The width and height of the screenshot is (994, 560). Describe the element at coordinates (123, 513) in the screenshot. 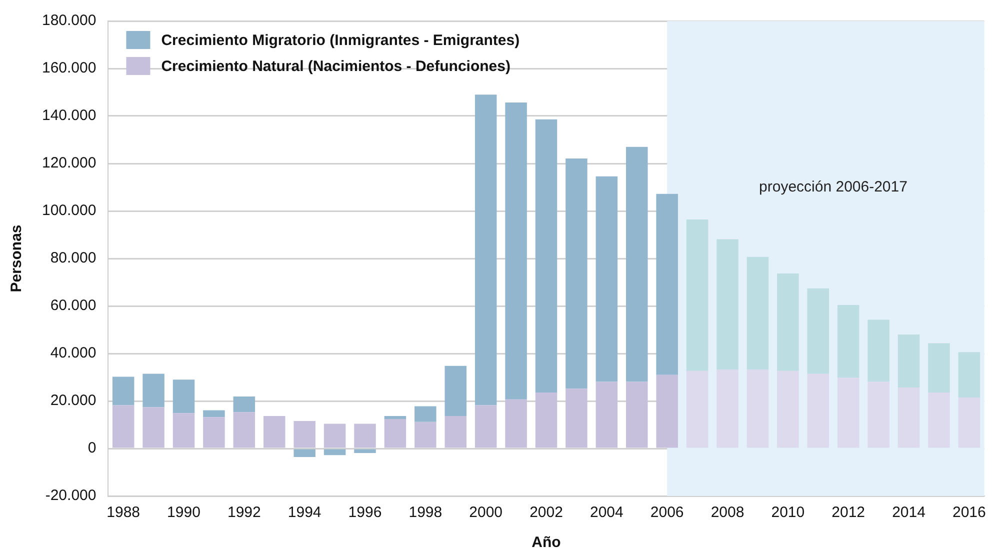

I see `x-tick-label: 1988` at that location.